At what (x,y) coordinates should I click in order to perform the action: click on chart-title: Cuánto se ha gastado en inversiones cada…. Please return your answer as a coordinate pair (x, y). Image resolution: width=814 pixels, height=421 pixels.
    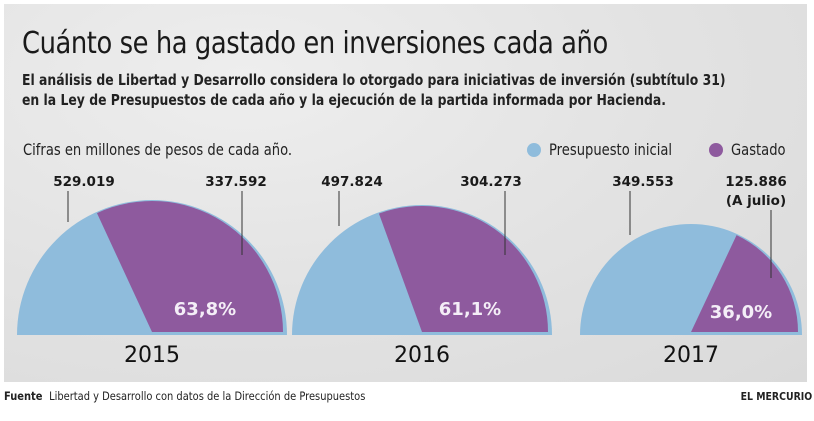
    Looking at the image, I should click on (315, 43).